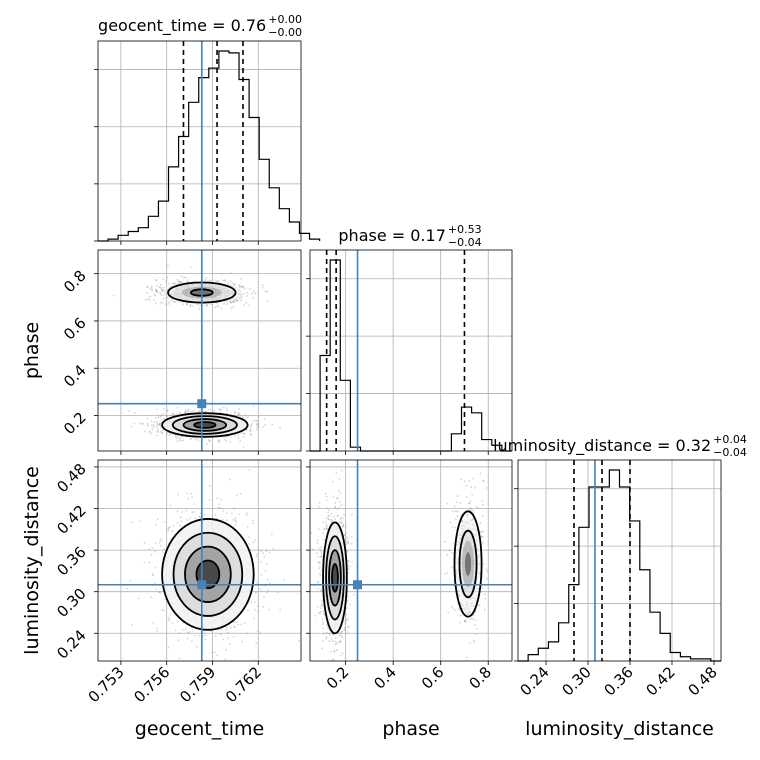 The image size is (760, 760). Describe the element at coordinates (71, 561) in the screenshot. I see `y-tick-label: 0.36` at that location.